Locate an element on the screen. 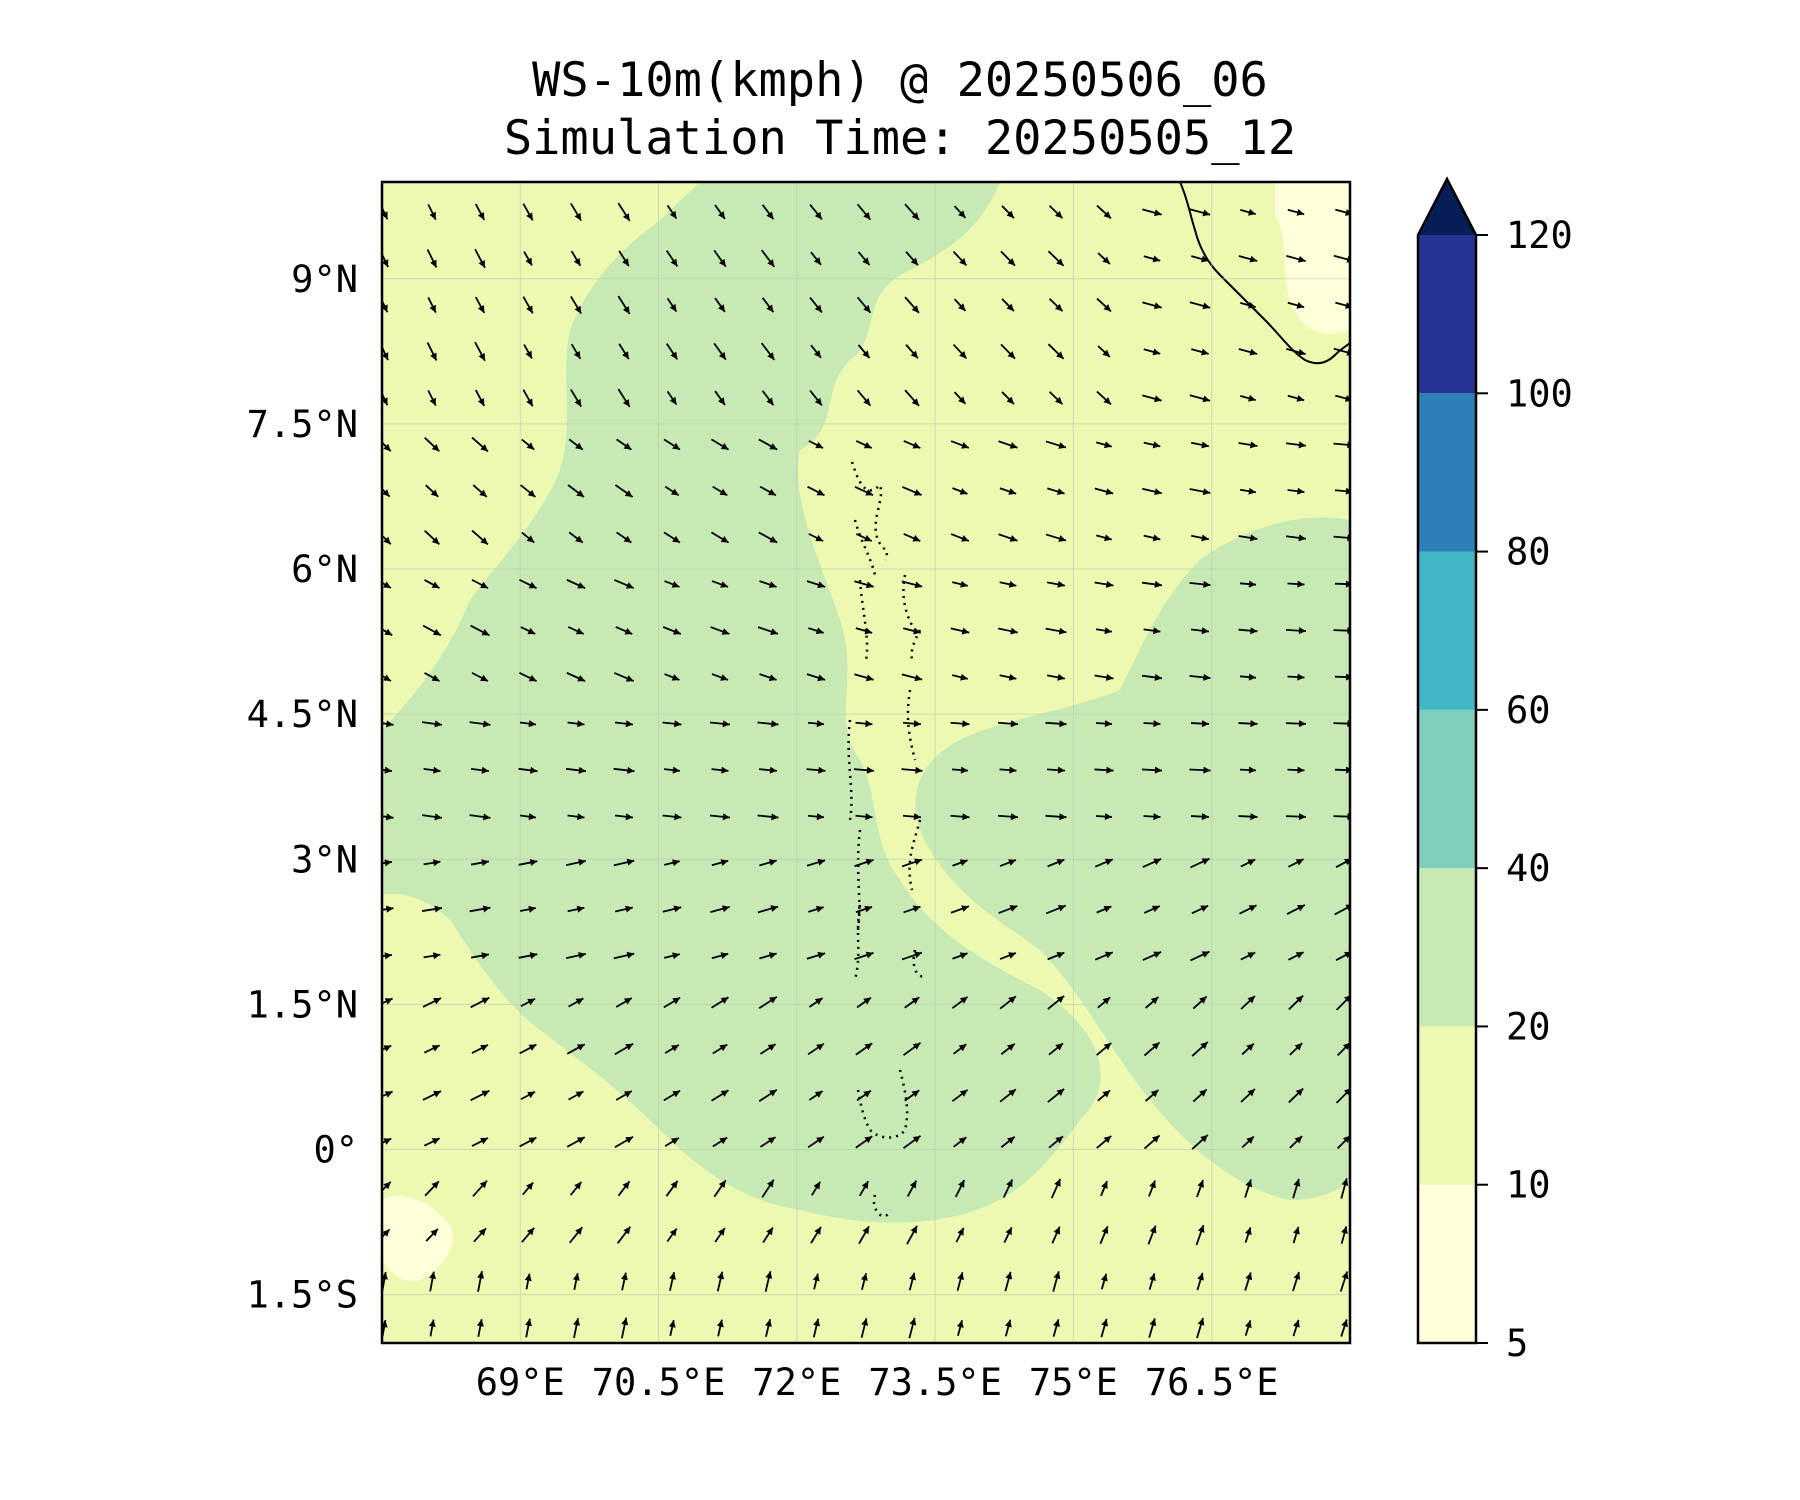 This screenshot has height=1500, width=1800. latitude-tick-label: 3°N is located at coordinates (324, 859).